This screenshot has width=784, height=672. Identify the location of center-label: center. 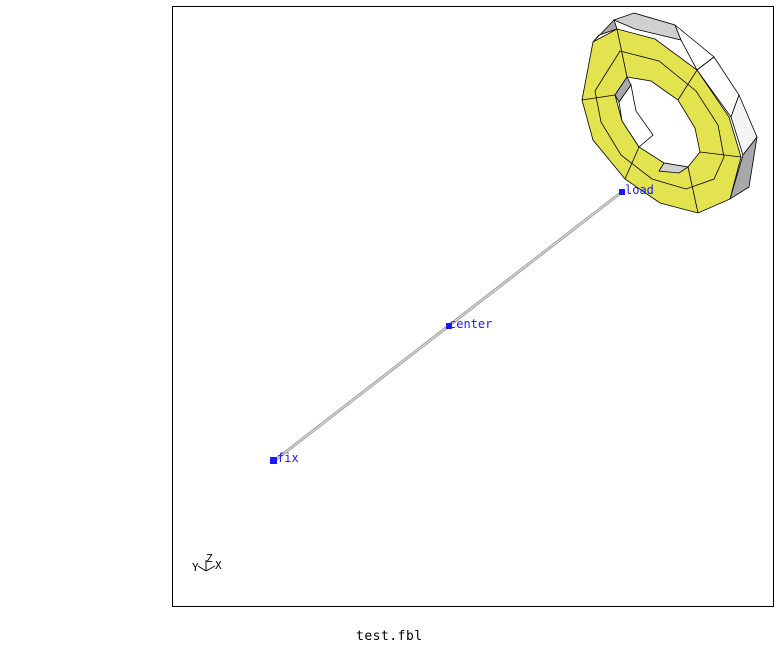
(470, 324).